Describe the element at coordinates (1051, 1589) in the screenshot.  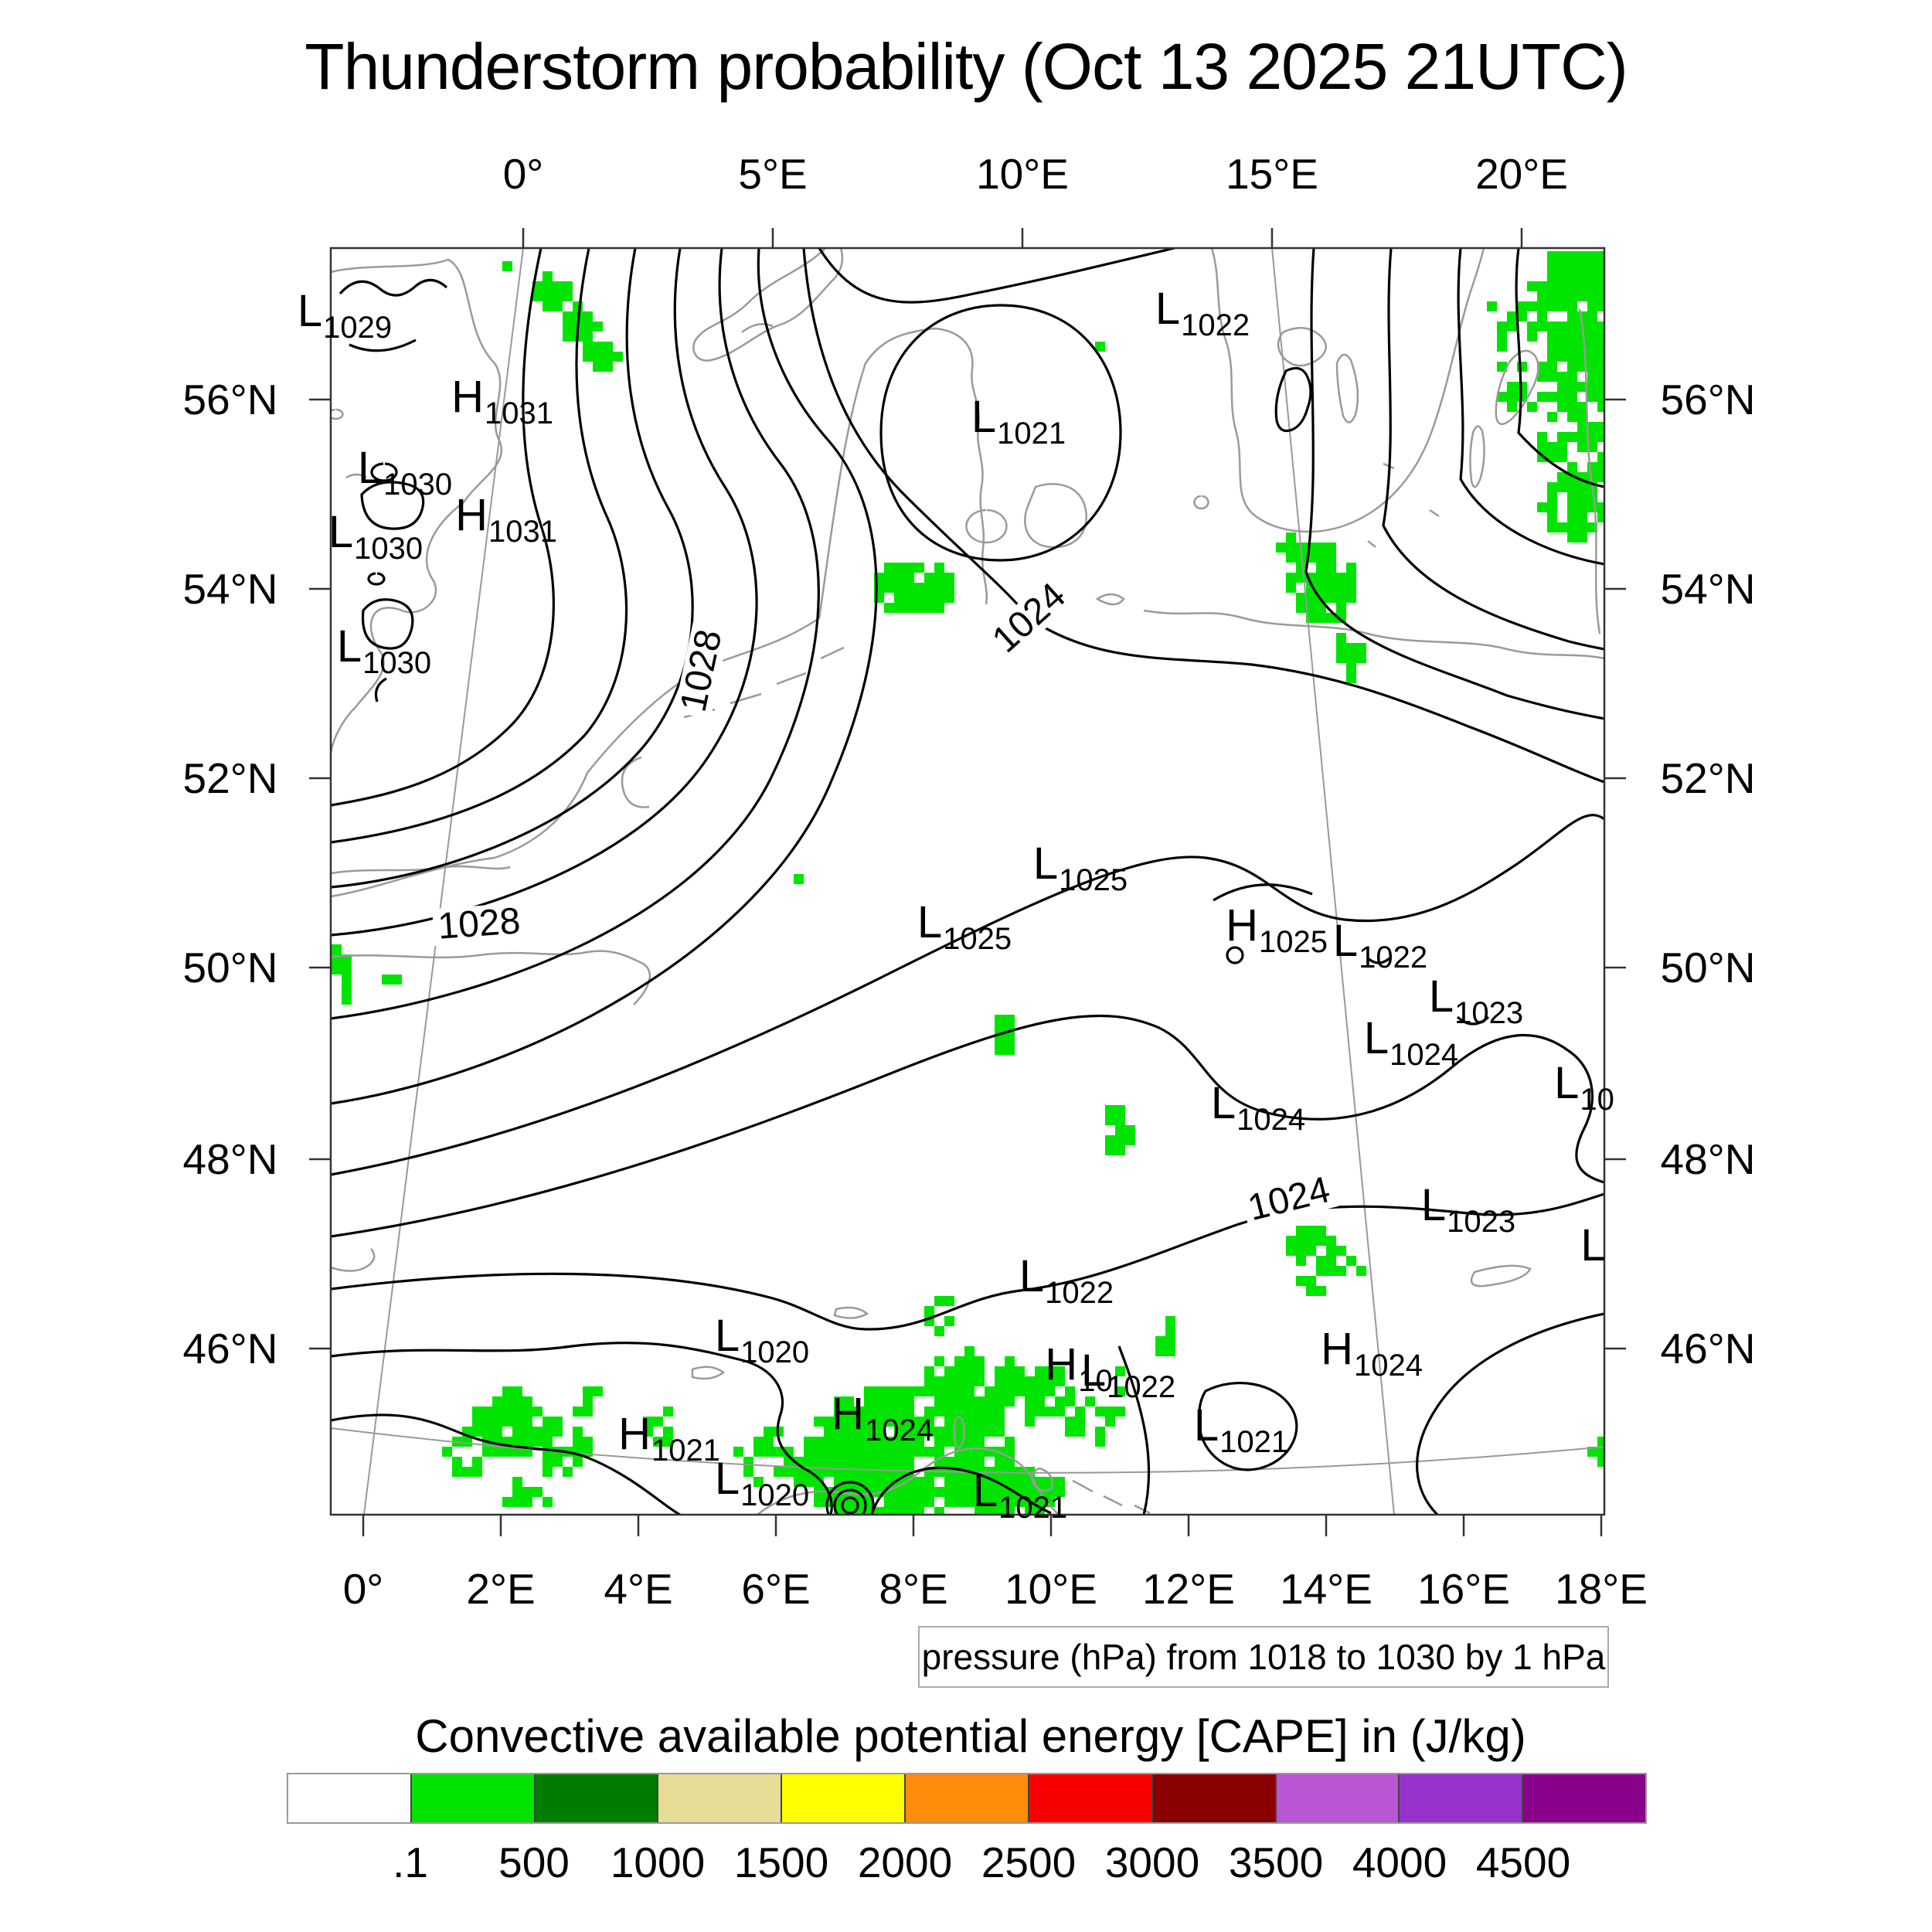
I see `bottom-axis-label: 10°E` at that location.